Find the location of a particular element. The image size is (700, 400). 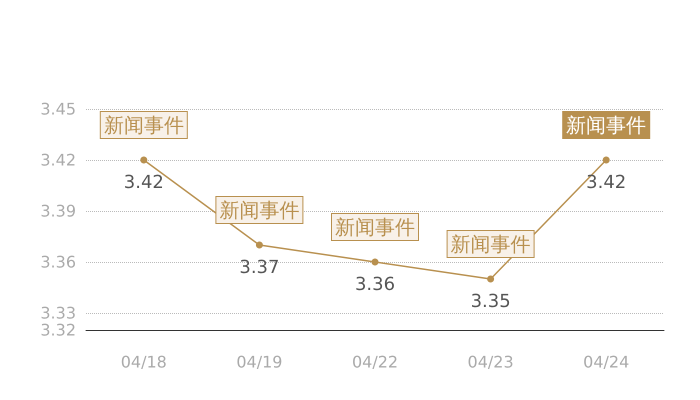

y-tick-label: 3.33 is located at coordinates (58, 313).